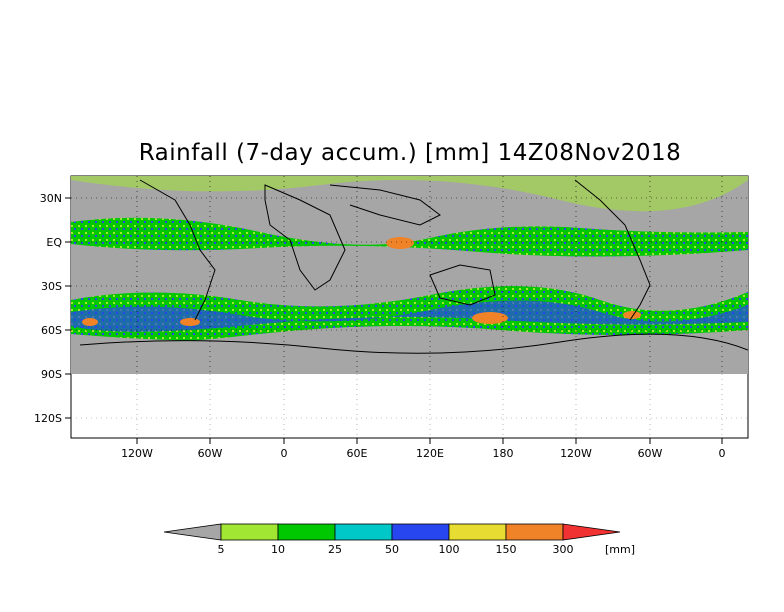 This screenshot has height=612, width=784. I want to click on antarctic-region, so click(409, 354).